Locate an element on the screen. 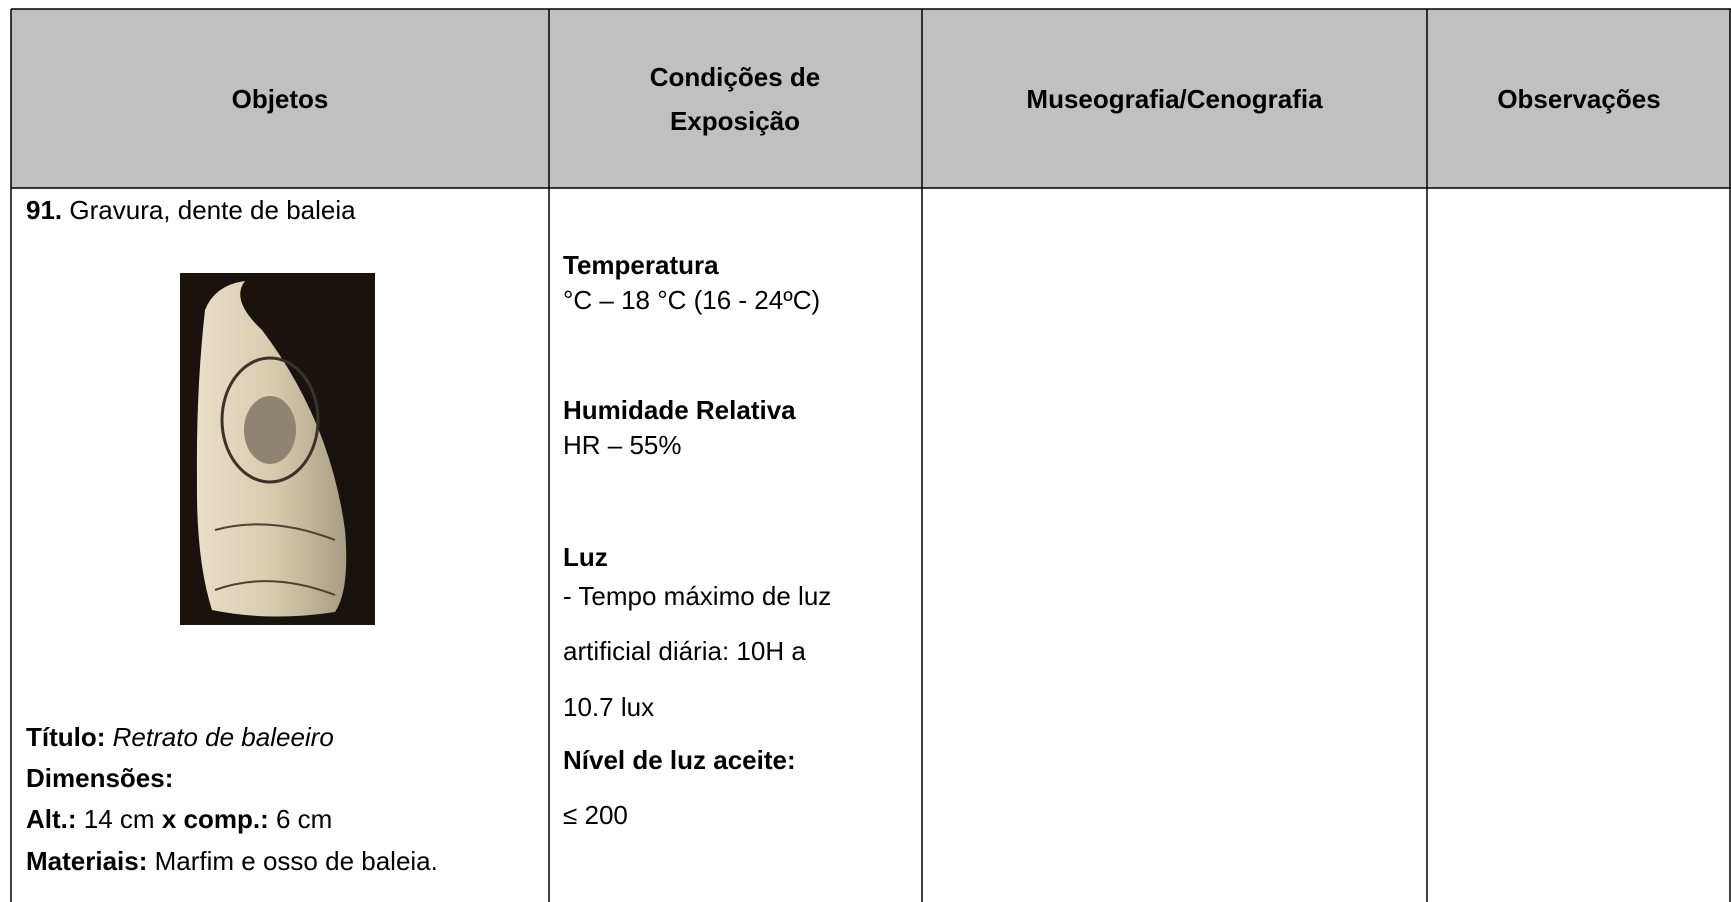 Image resolution: width=1731 pixels, height=902 pixels. value: Marfim e osso de baleia. is located at coordinates (296, 861).